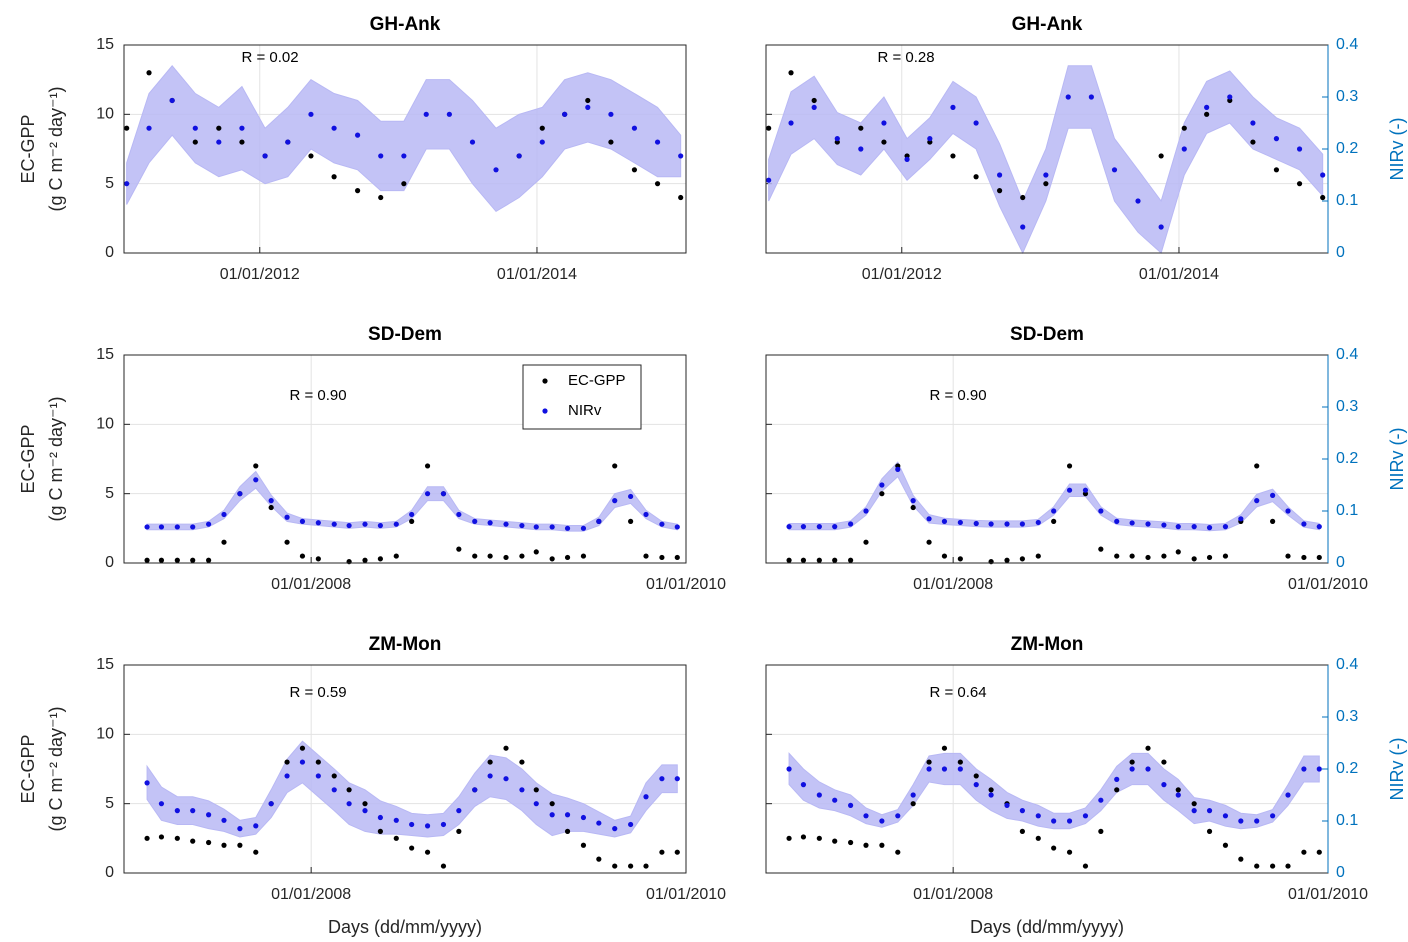  I want to click on y2-tick-label: 0.4, so click(1347, 354).